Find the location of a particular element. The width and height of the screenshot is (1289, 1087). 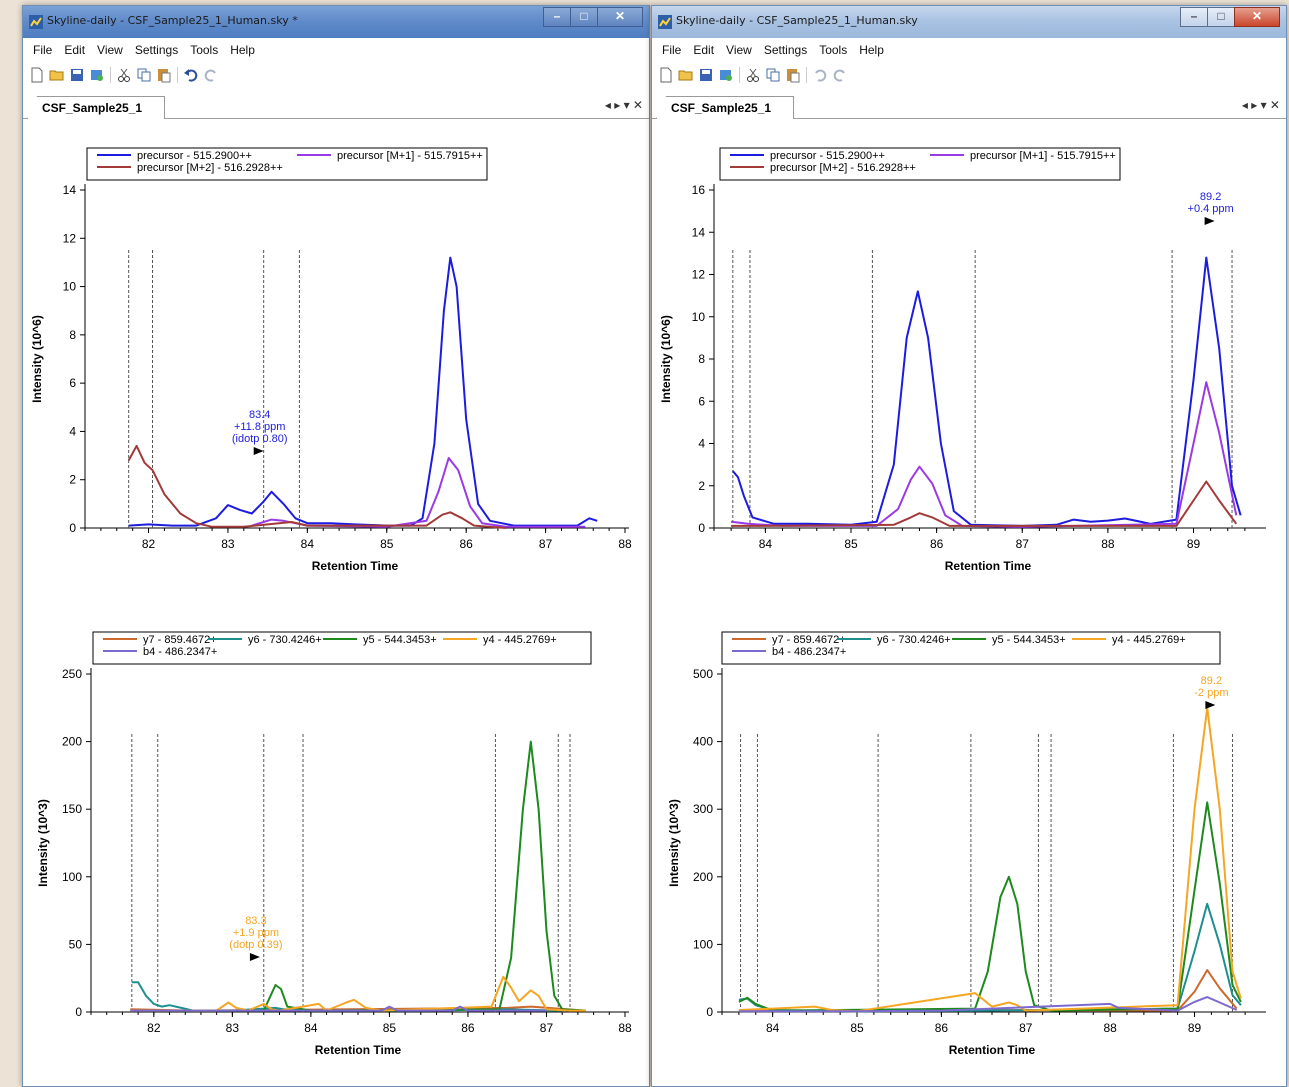

y-tick-label: 12 is located at coordinates (699, 275).